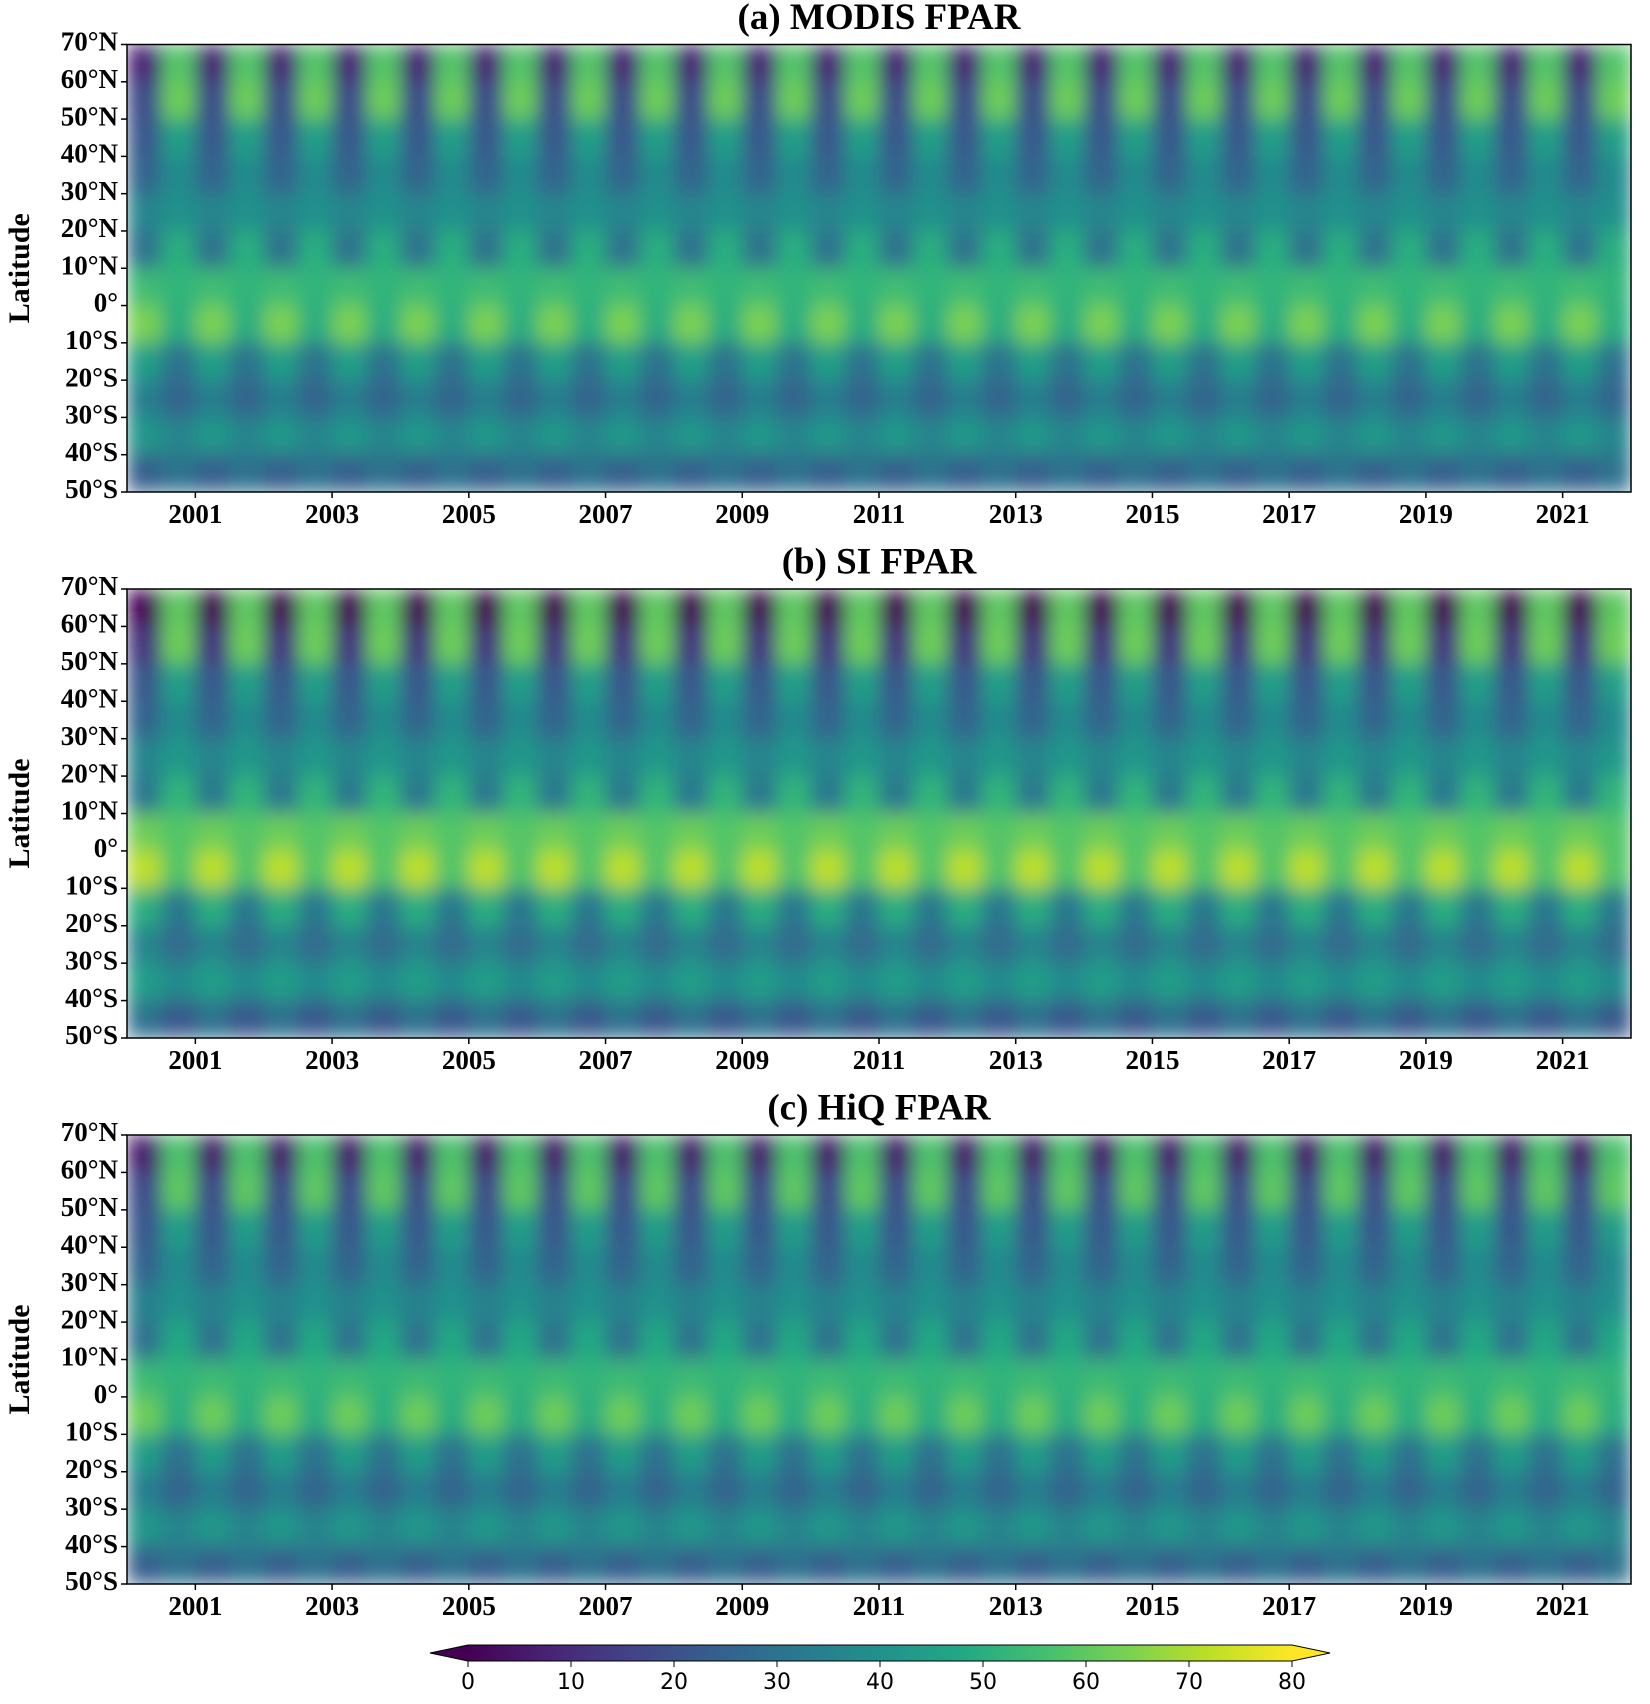  What do you see at coordinates (449, 1653) in the screenshot?
I see `colorbar-extend-min` at bounding box center [449, 1653].